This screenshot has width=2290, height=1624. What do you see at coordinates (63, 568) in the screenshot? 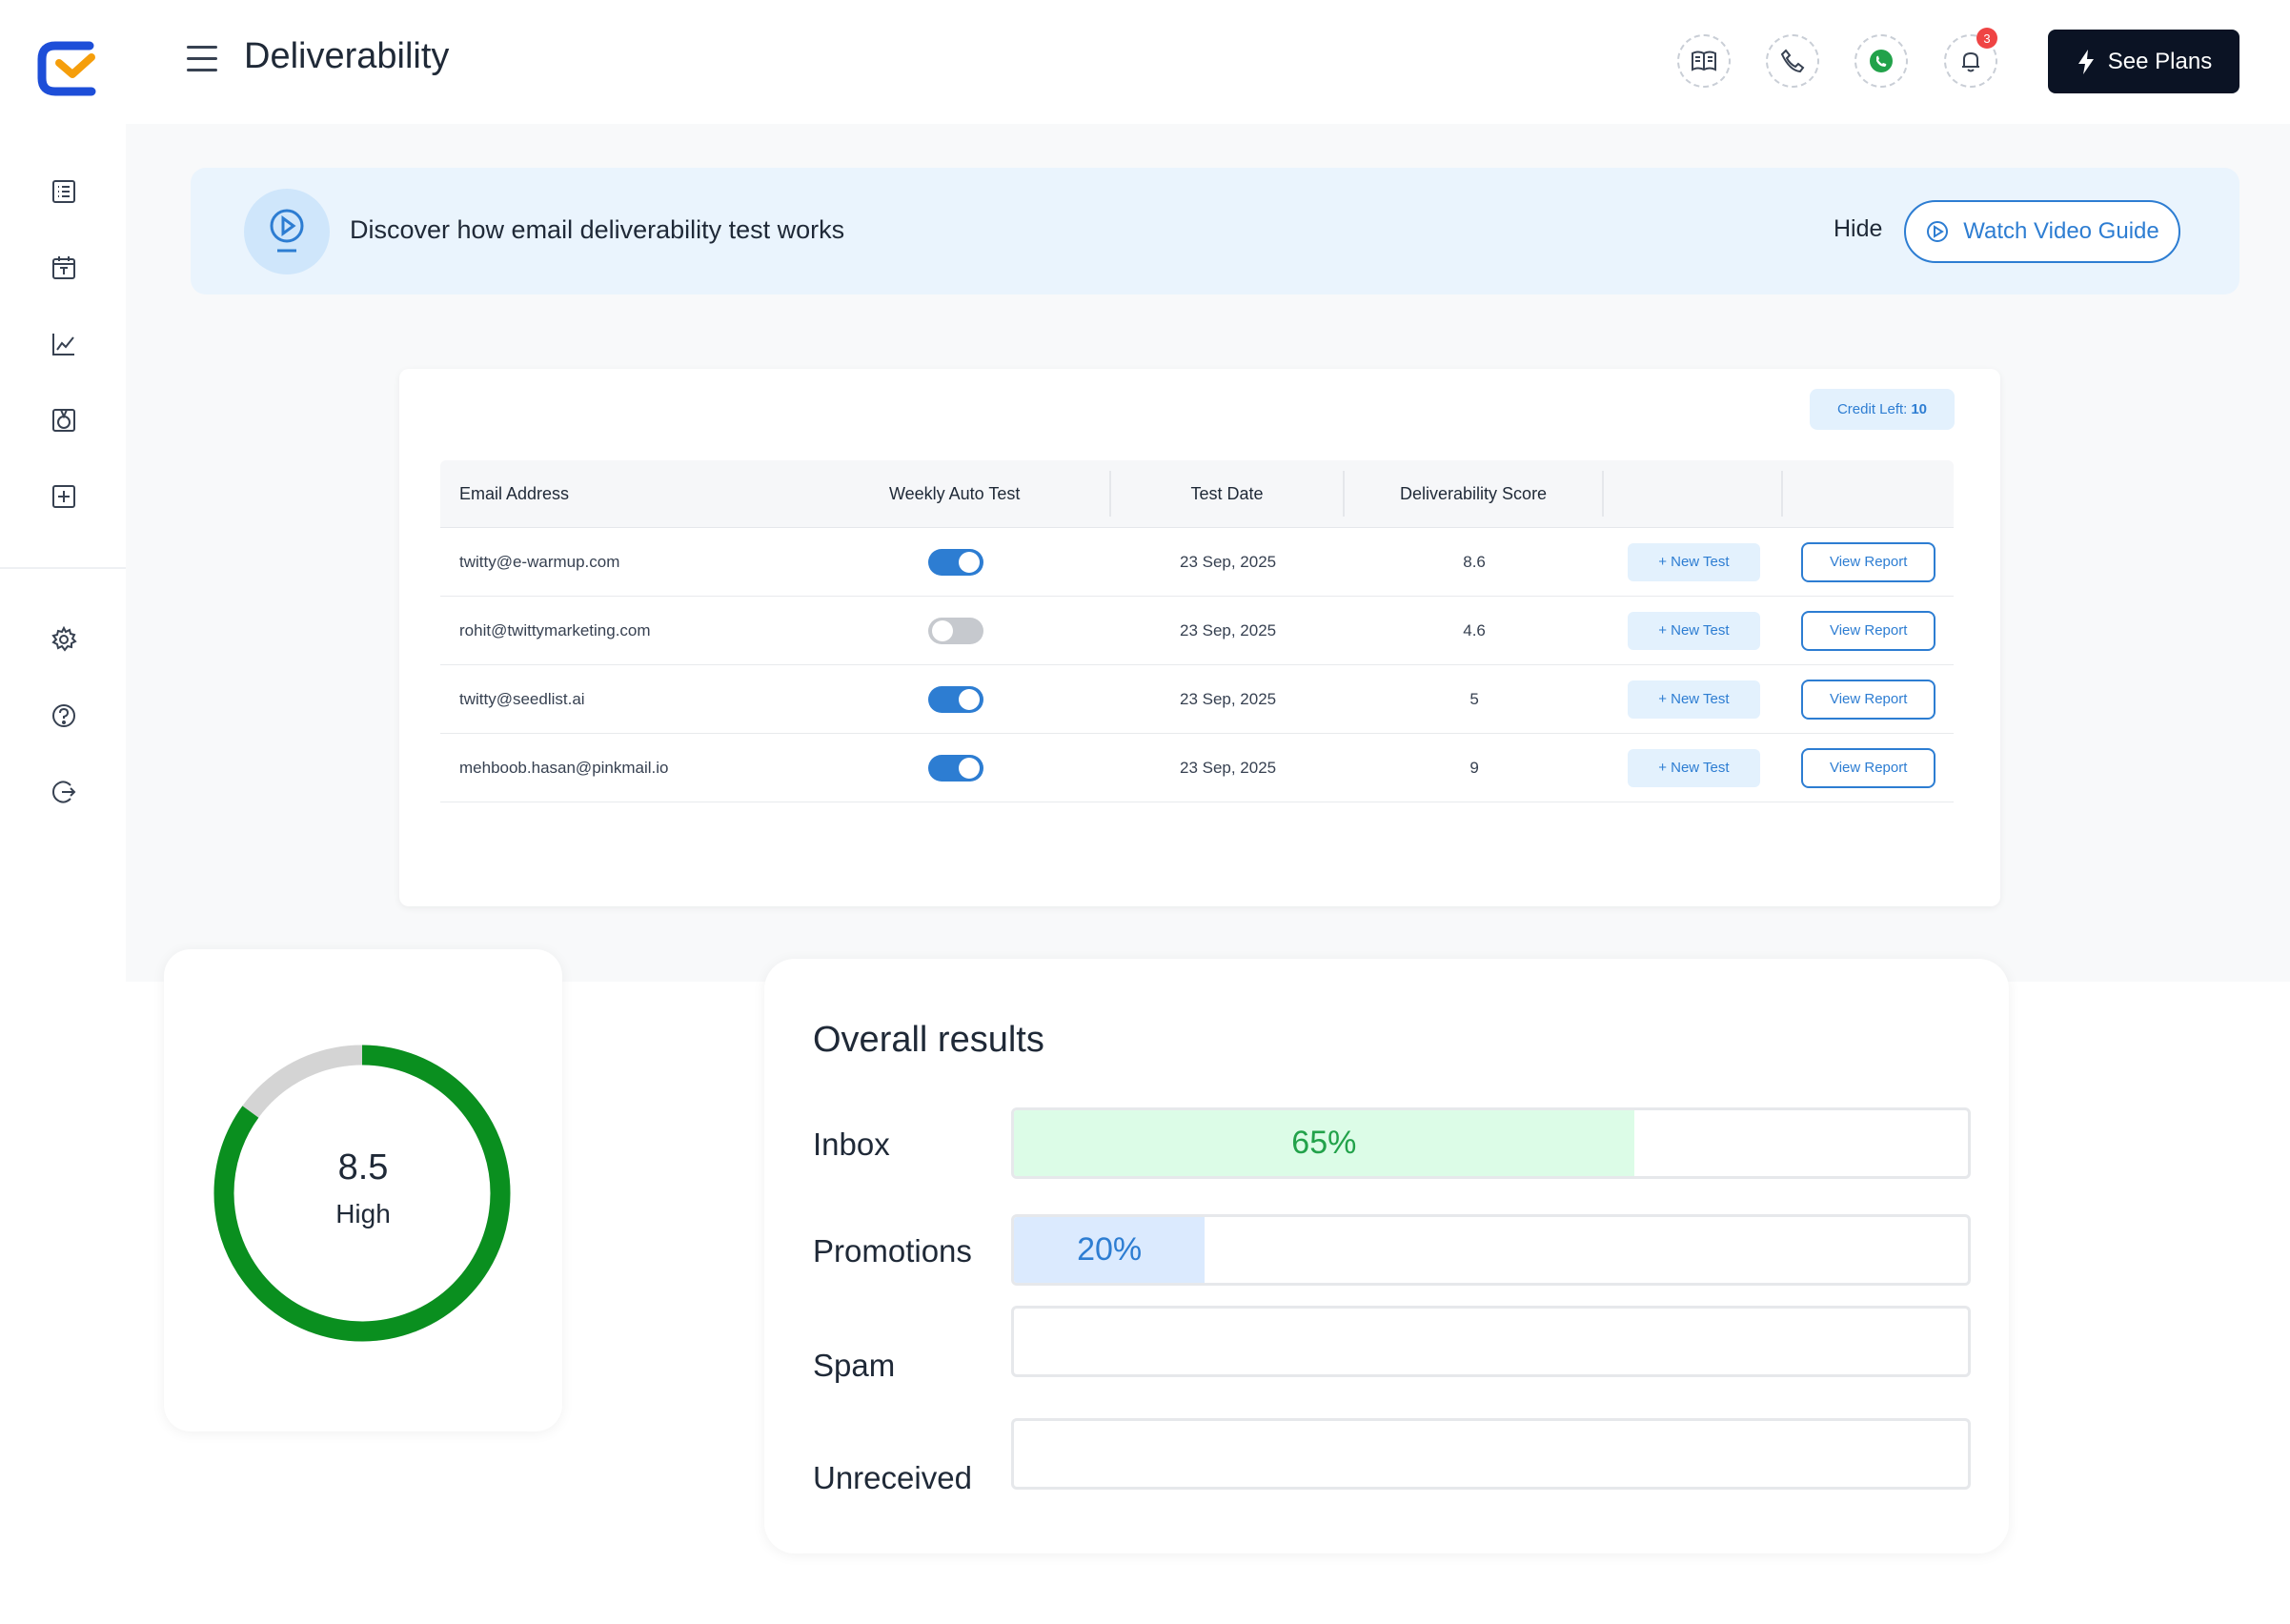
I see `sidebar-divider` at bounding box center [63, 568].